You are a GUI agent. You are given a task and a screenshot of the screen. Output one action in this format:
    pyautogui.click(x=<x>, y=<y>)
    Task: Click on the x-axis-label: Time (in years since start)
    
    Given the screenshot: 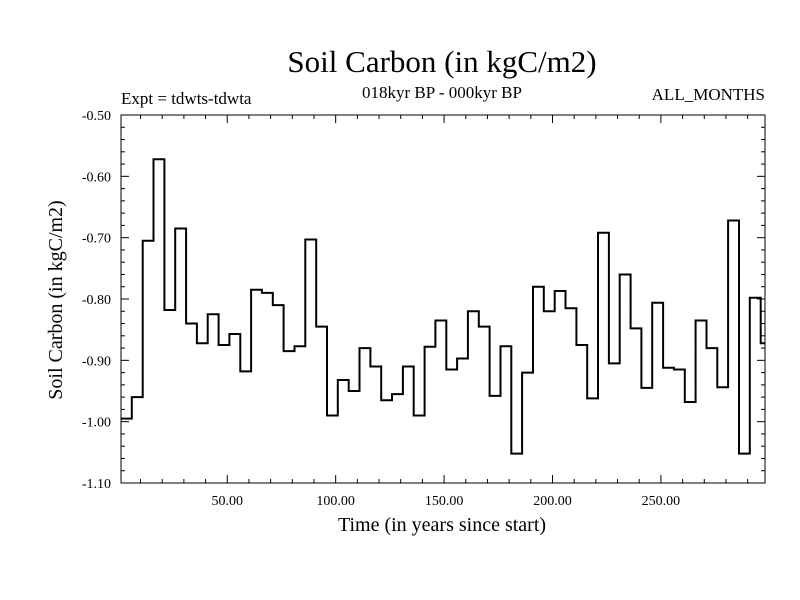 What is the action you would take?
    pyautogui.click(x=442, y=525)
    